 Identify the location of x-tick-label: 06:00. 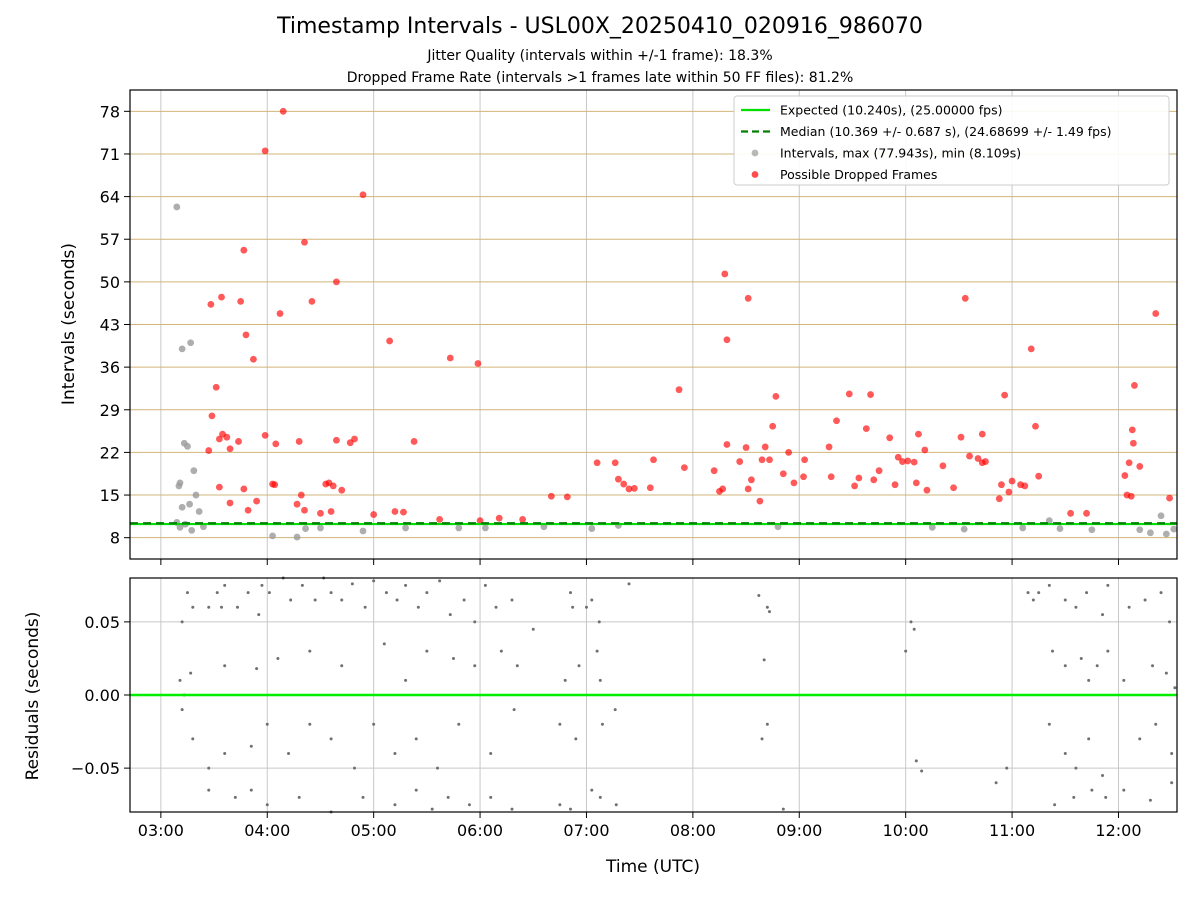
(480, 830).